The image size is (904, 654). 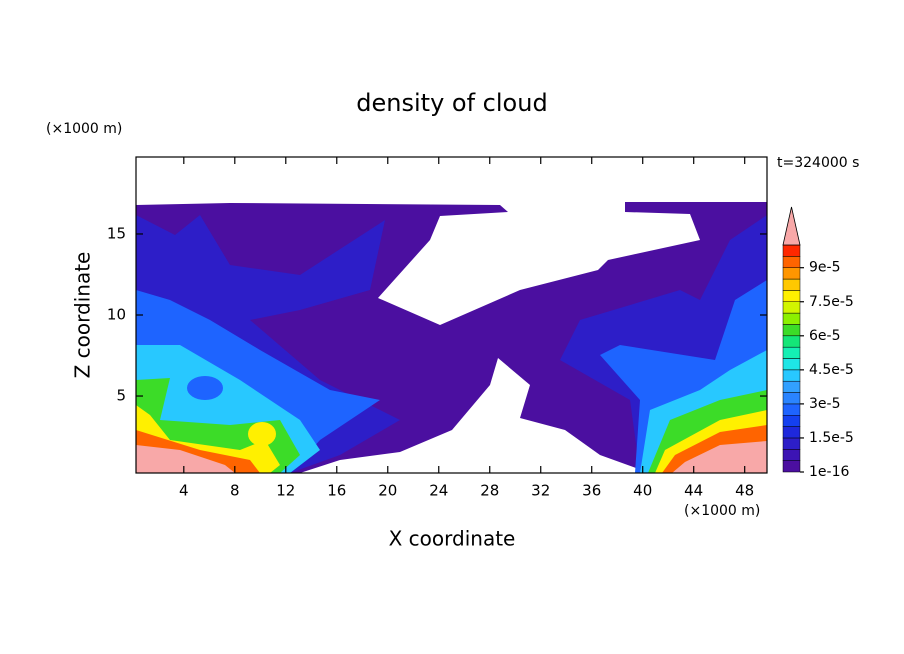 I want to click on x-tick-label: 40, so click(x=642, y=491).